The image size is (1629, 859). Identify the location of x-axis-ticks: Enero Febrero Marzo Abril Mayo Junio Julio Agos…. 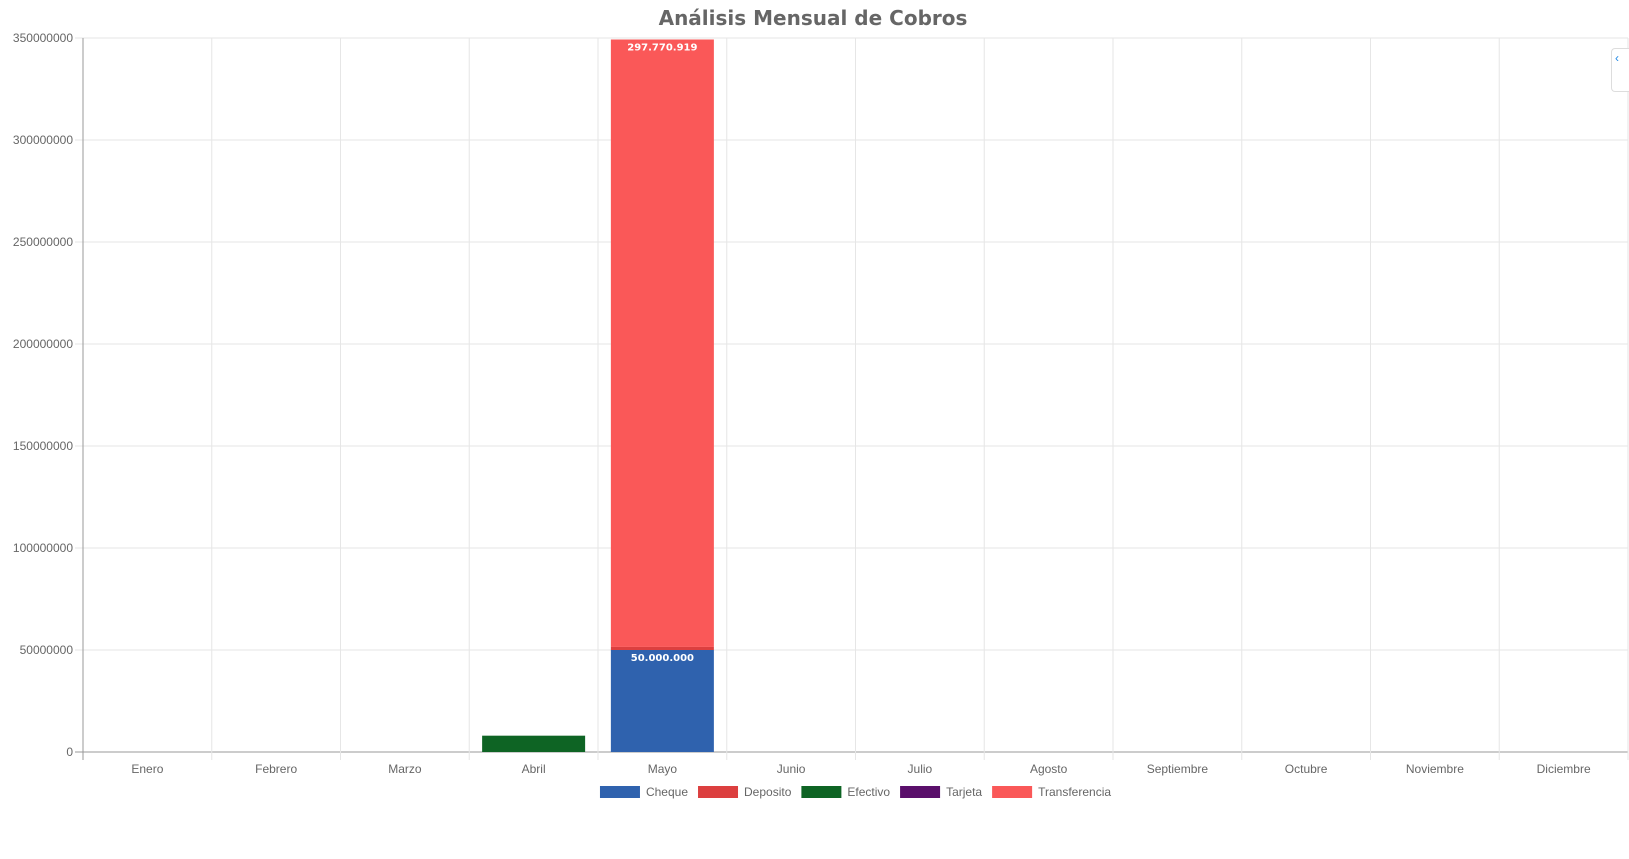
(861, 769).